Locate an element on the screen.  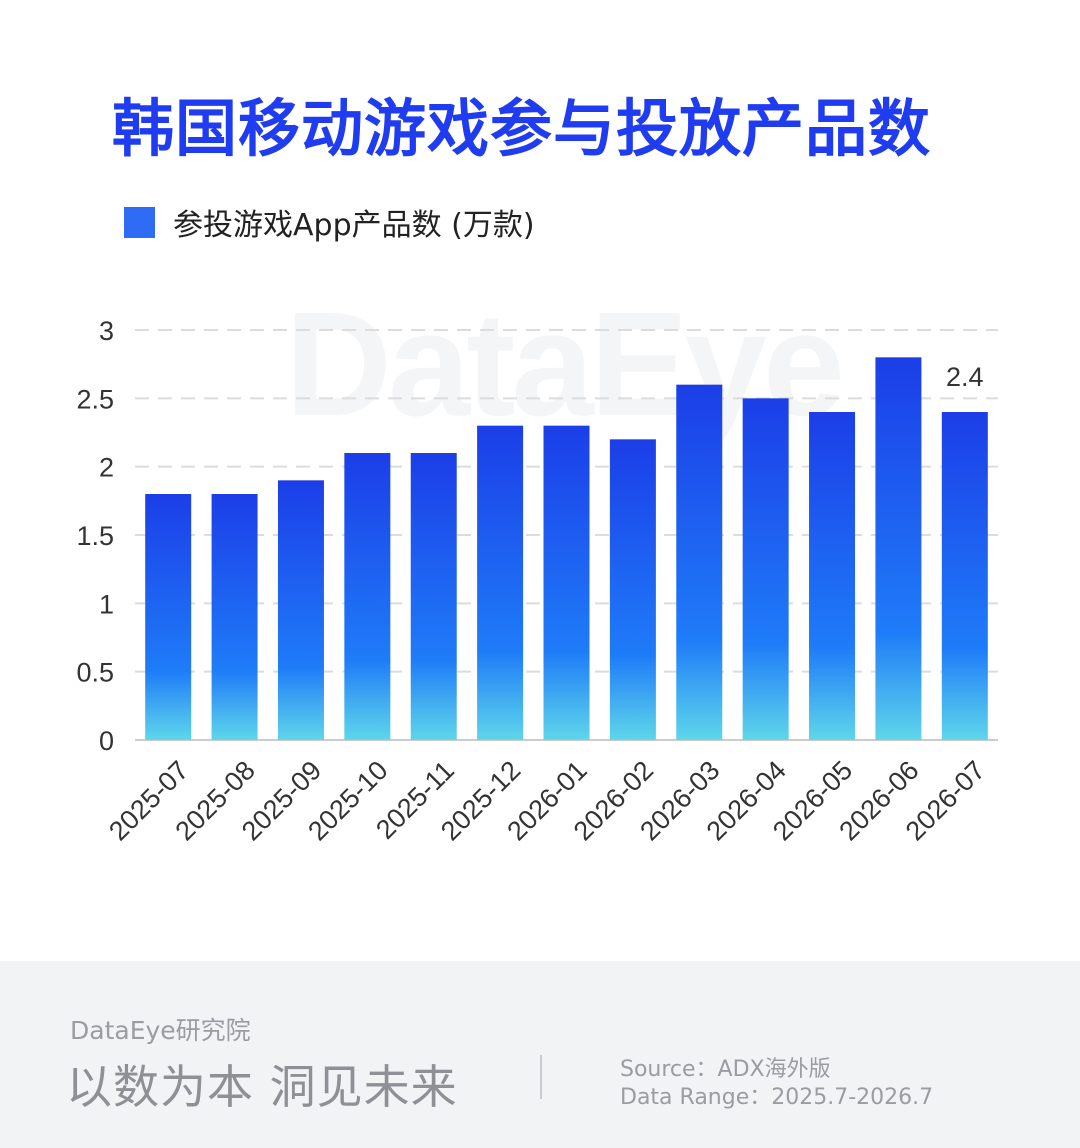
footer-slogan: 以数为本 洞见未来 is located at coordinates (262, 1087).